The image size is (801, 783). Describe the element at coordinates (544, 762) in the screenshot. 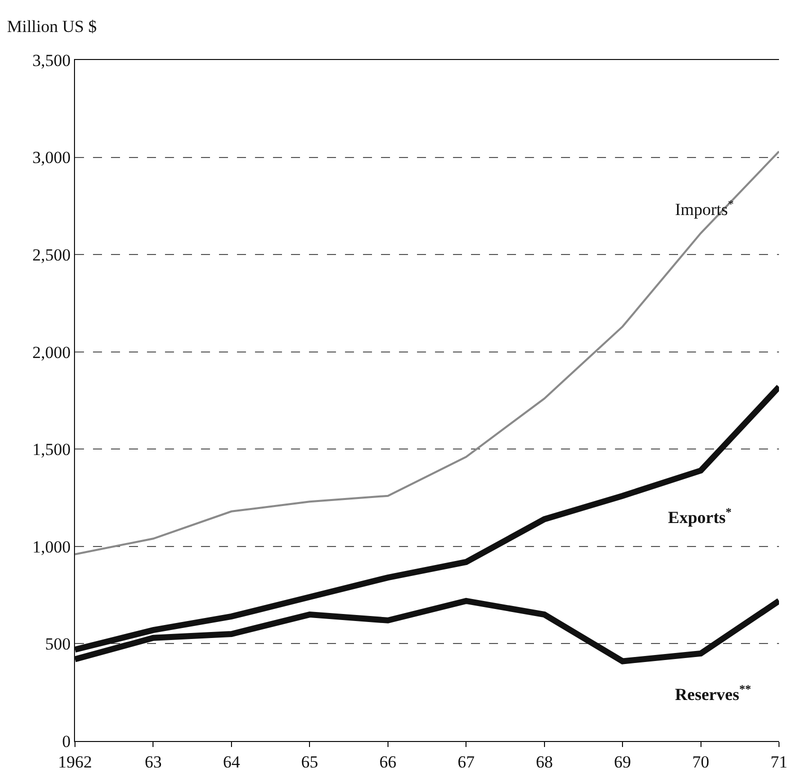

I see `x-tick-label: 68` at that location.